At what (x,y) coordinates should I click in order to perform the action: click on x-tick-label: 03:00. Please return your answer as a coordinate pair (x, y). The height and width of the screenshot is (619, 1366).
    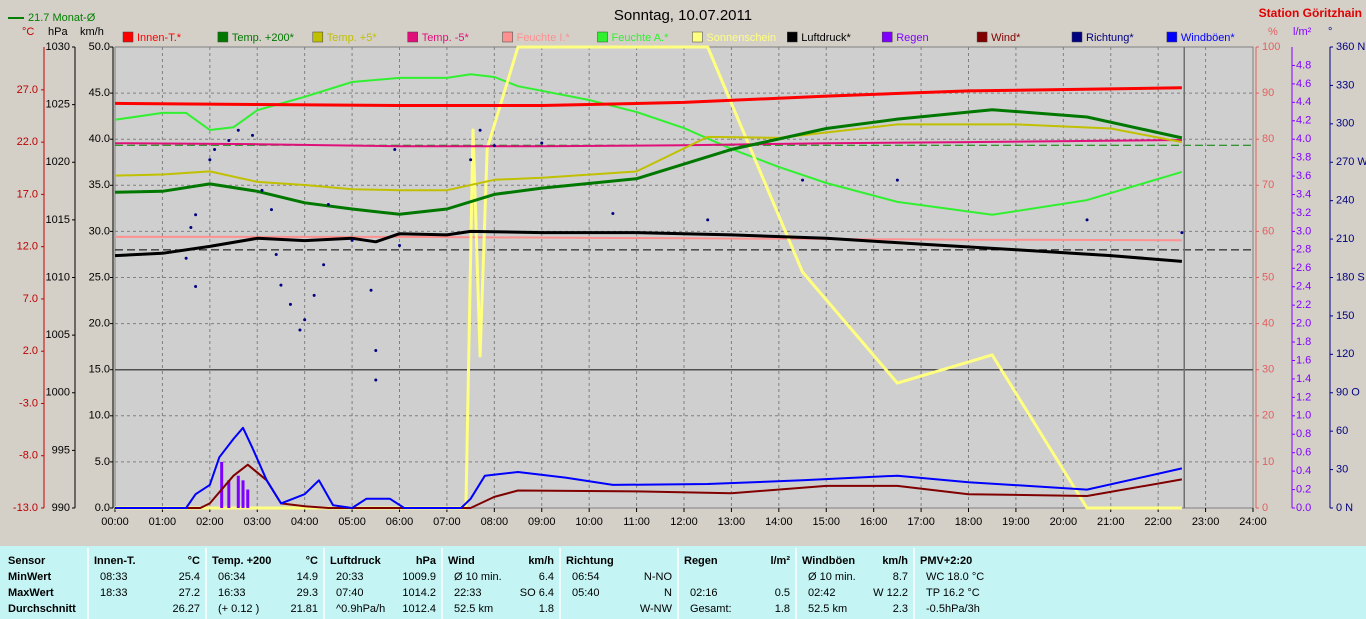
    Looking at the image, I should click on (257, 522).